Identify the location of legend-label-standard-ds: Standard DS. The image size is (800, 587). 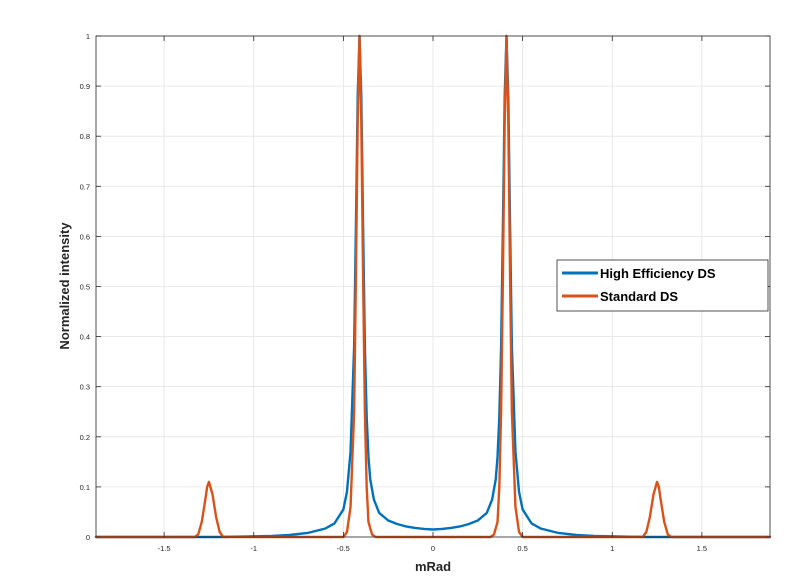
(639, 296).